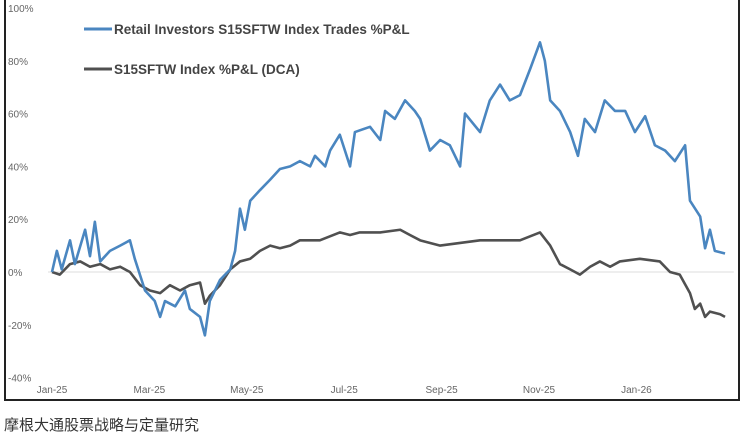 Image resolution: width=741 pixels, height=439 pixels. Describe the element at coordinates (102, 425) in the screenshot. I see `source-caption: 摩根大通股票战略与定量研究` at that location.